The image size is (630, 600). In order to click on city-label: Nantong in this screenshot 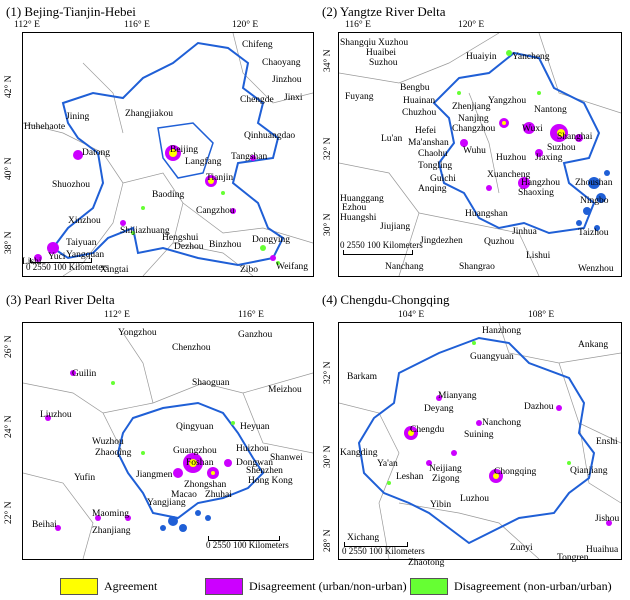, I will do `click(550, 110)`.